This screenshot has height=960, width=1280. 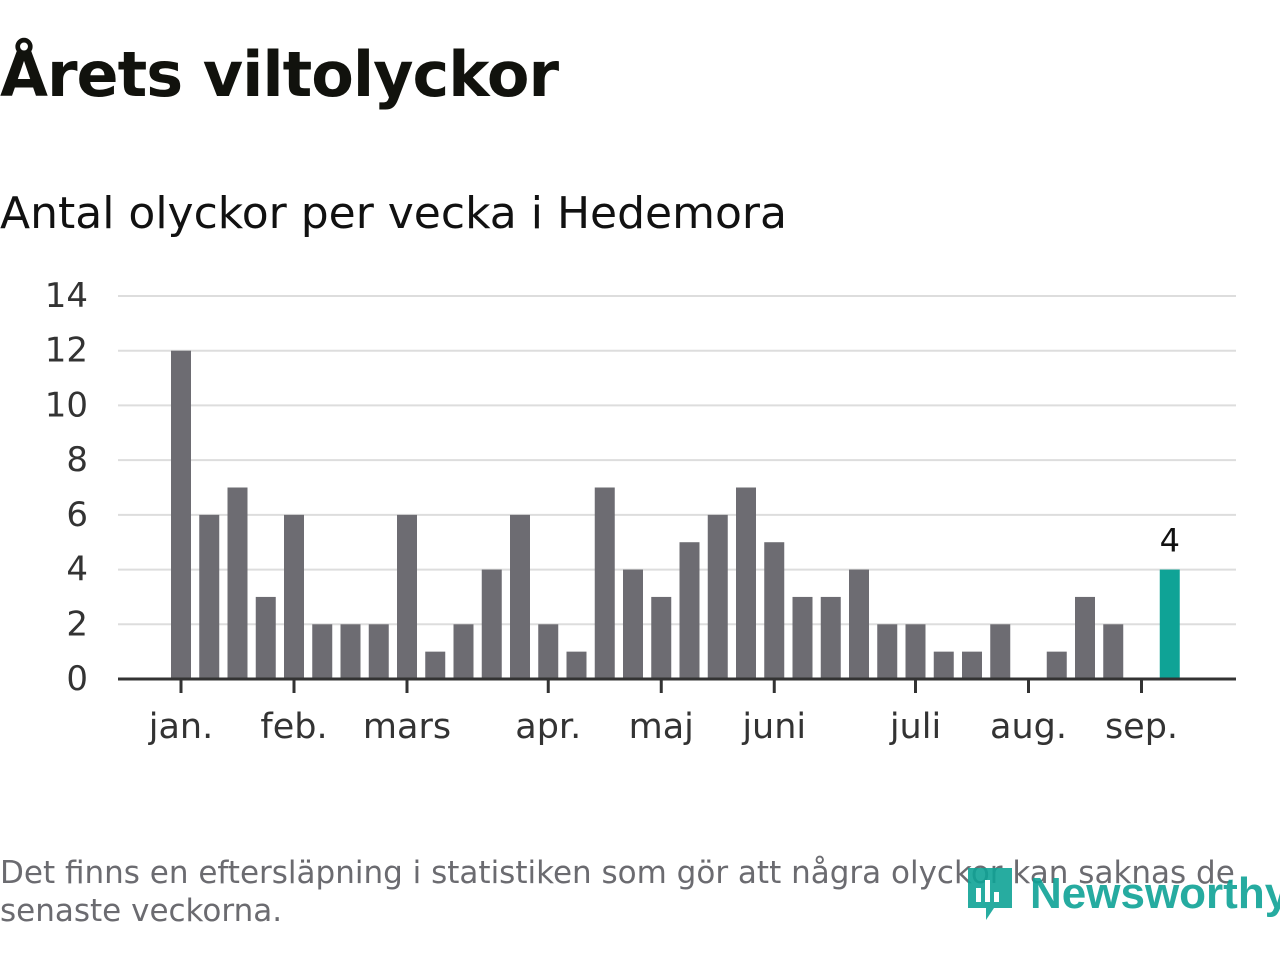 What do you see at coordinates (180, 727) in the screenshot?
I see `x-tick-label: jan.` at bounding box center [180, 727].